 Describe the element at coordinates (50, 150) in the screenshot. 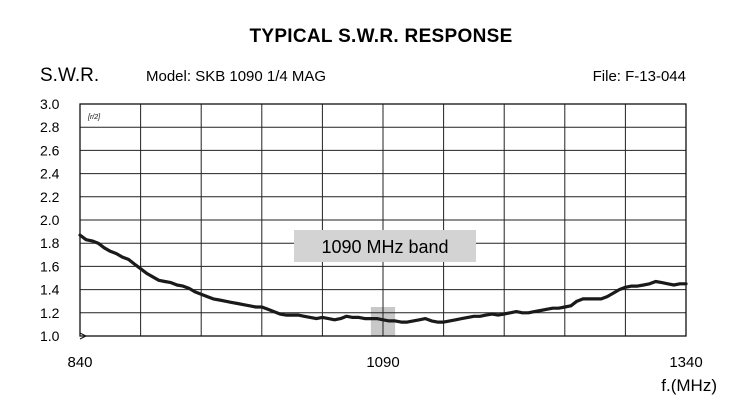

I see `y-tick-label: 2.6` at that location.